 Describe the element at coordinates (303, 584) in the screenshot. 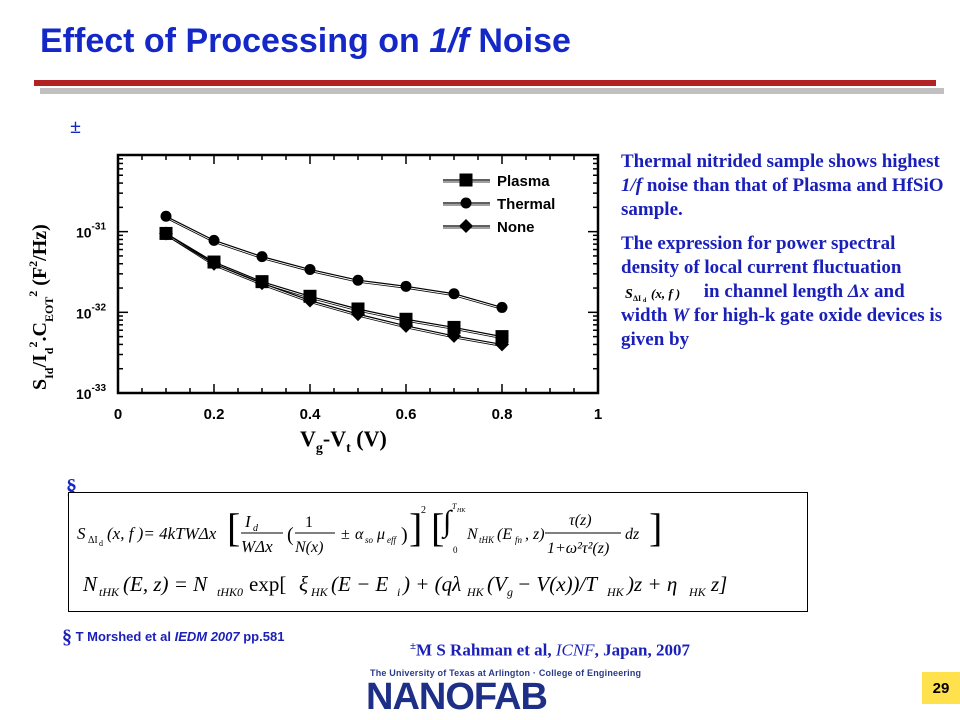

I see `svg-text: ξ` at that location.